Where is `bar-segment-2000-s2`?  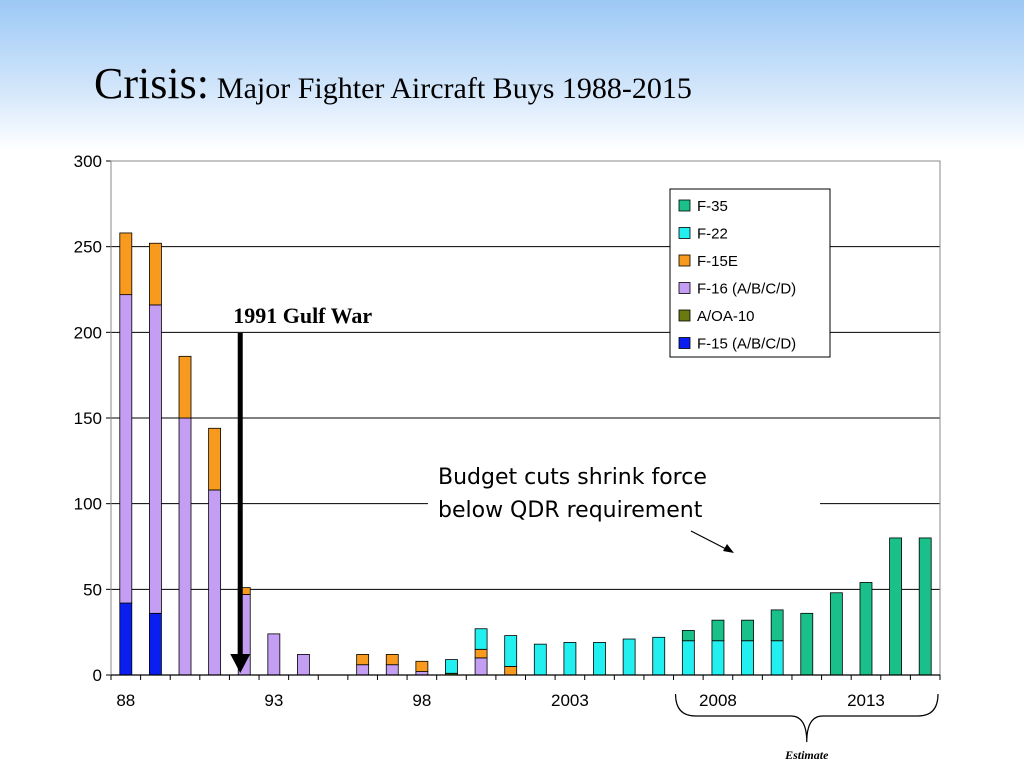 bar-segment-2000-s2 is located at coordinates (481, 666).